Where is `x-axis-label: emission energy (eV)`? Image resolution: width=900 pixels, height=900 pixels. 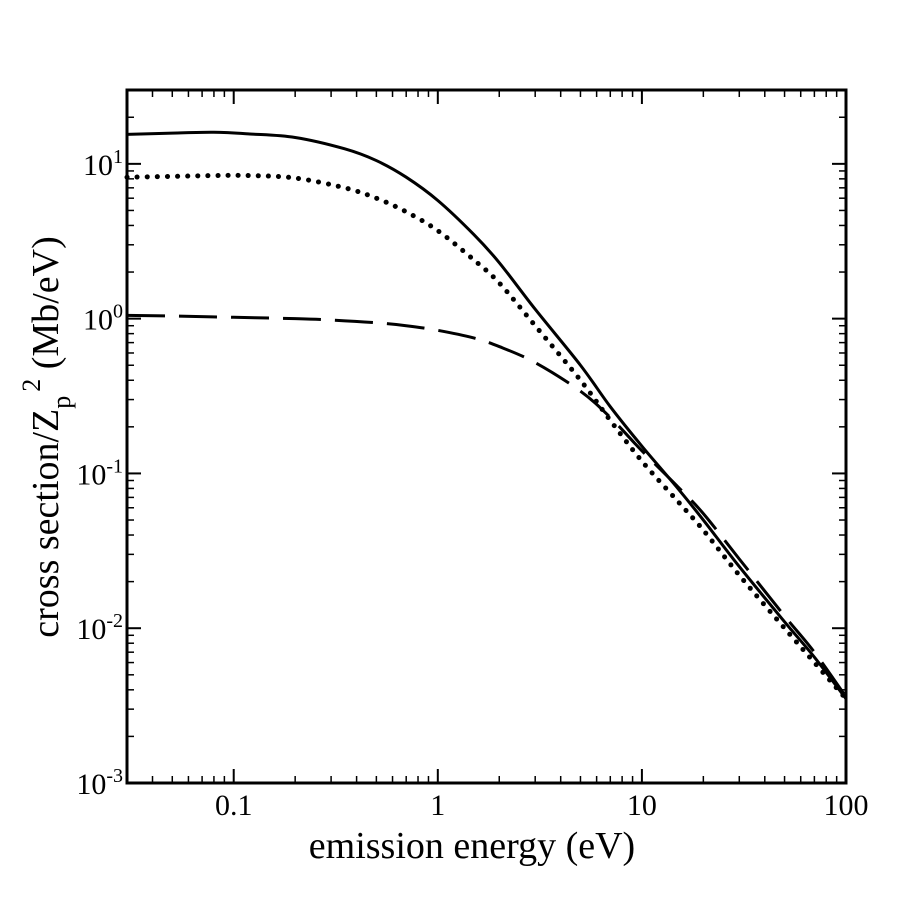 x-axis-label: emission energy (eV) is located at coordinates (472, 846).